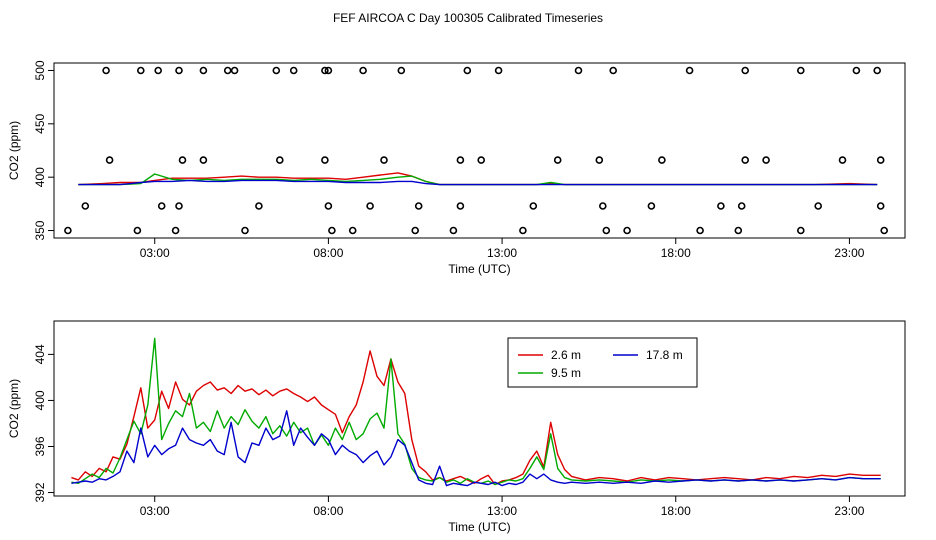 Image resolution: width=936 pixels, height=540 pixels. I want to click on y-tick-label: 500, so click(40, 70).